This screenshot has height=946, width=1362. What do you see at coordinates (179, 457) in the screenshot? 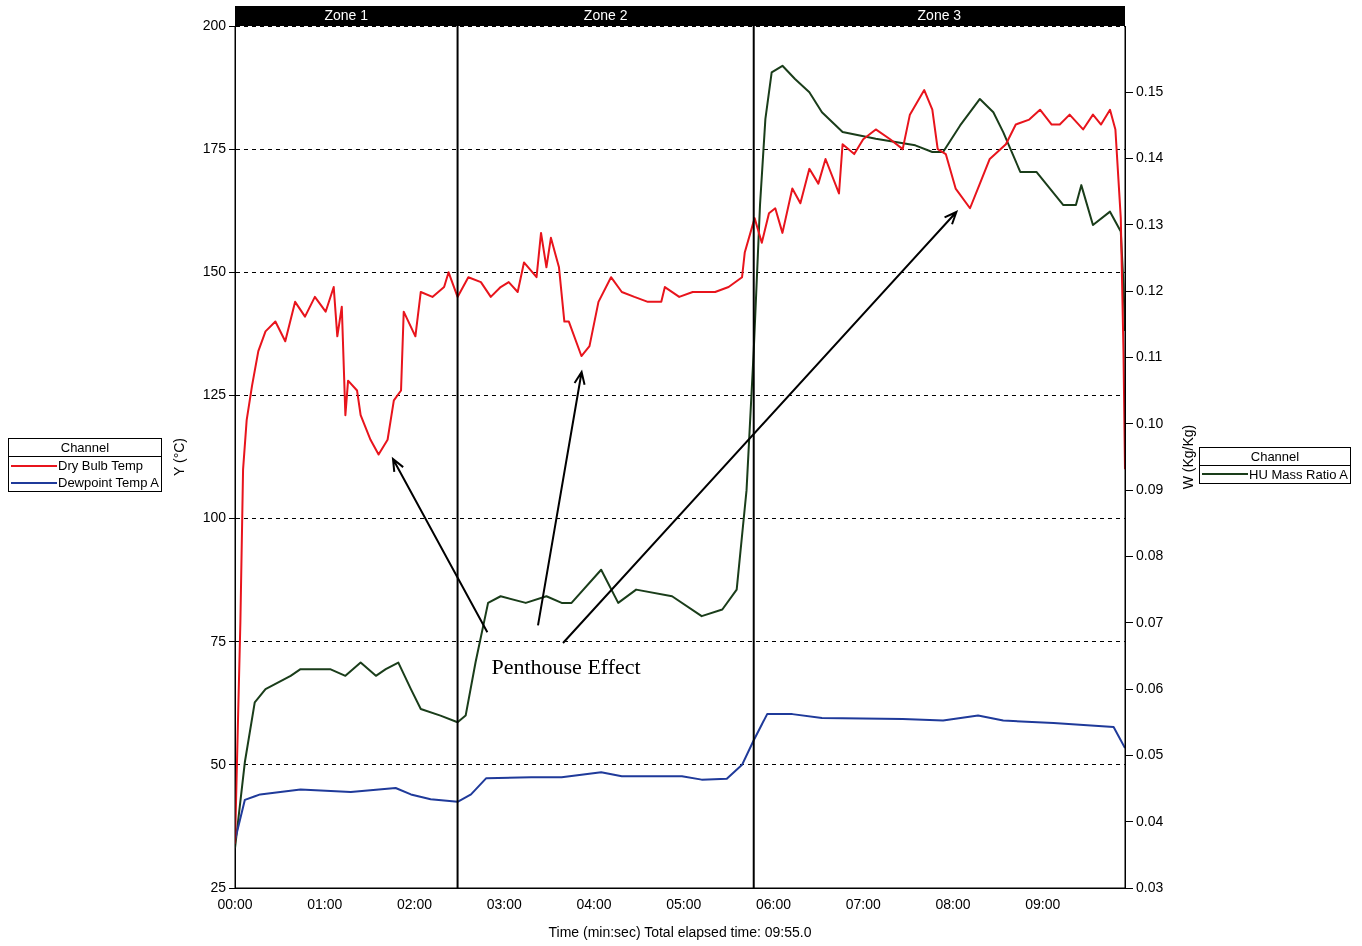
I see `y-axis-title: Y (°C)` at bounding box center [179, 457].